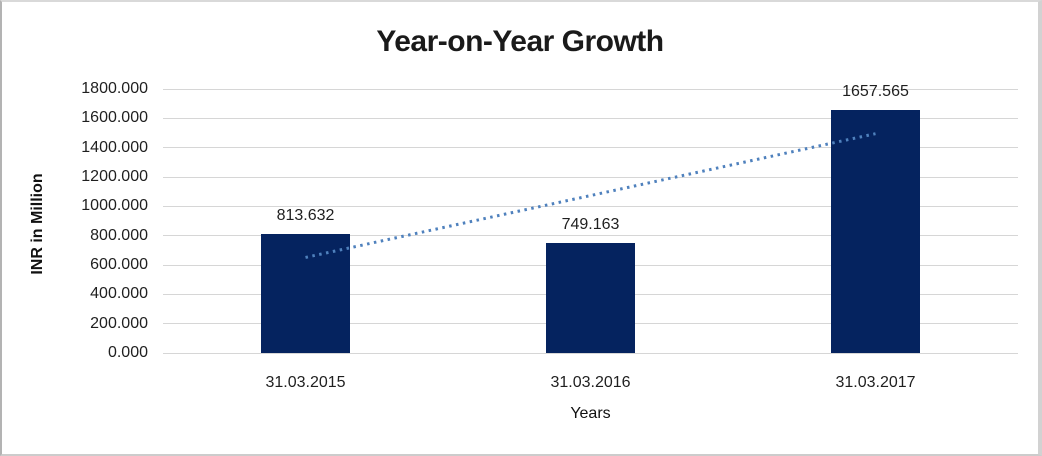 This screenshot has width=1042, height=456. Describe the element at coordinates (590, 382) in the screenshot. I see `x-axis-category-label: 31.03.2016` at that location.